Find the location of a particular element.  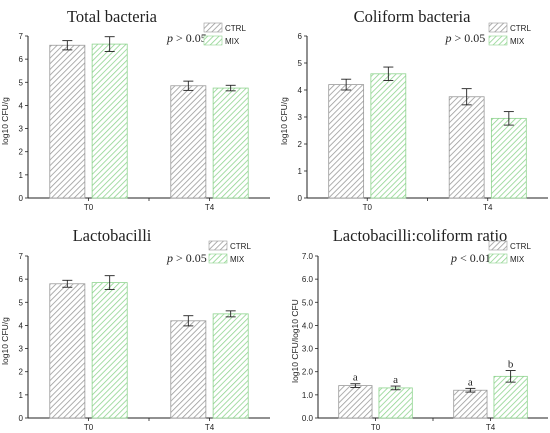

significance-letter: b is located at coordinates (511, 365).